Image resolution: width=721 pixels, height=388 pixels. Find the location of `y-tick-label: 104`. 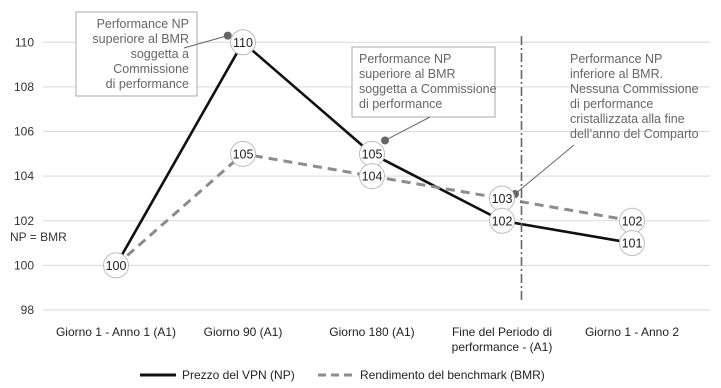

y-tick-label: 104 is located at coordinates (24, 176).